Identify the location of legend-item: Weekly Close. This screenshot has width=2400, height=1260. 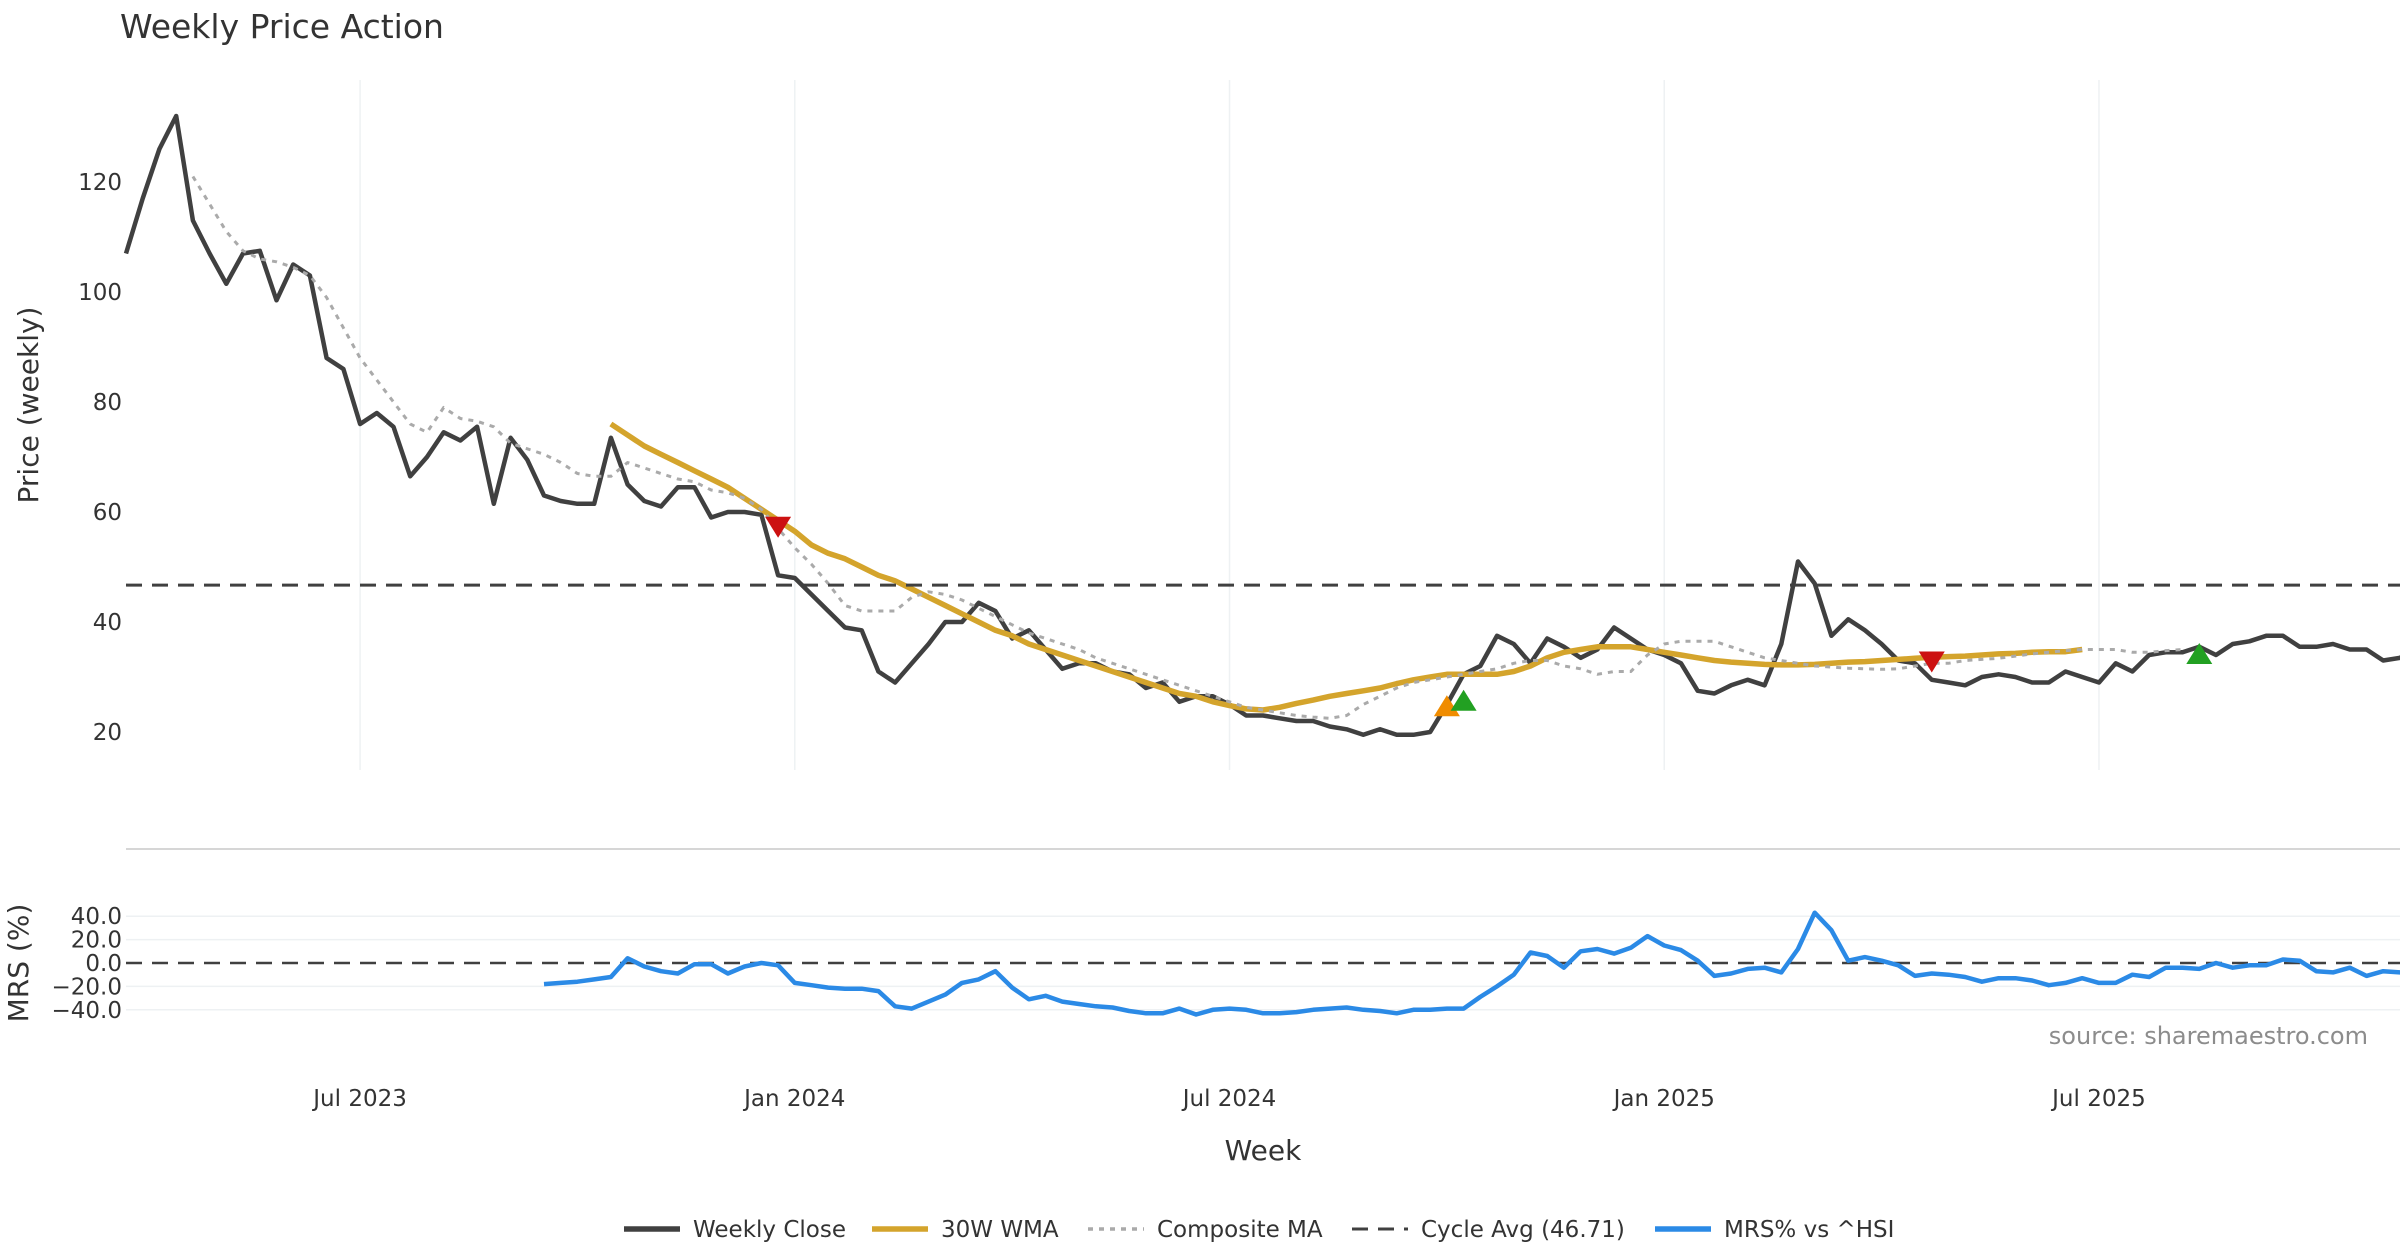
(735, 1230).